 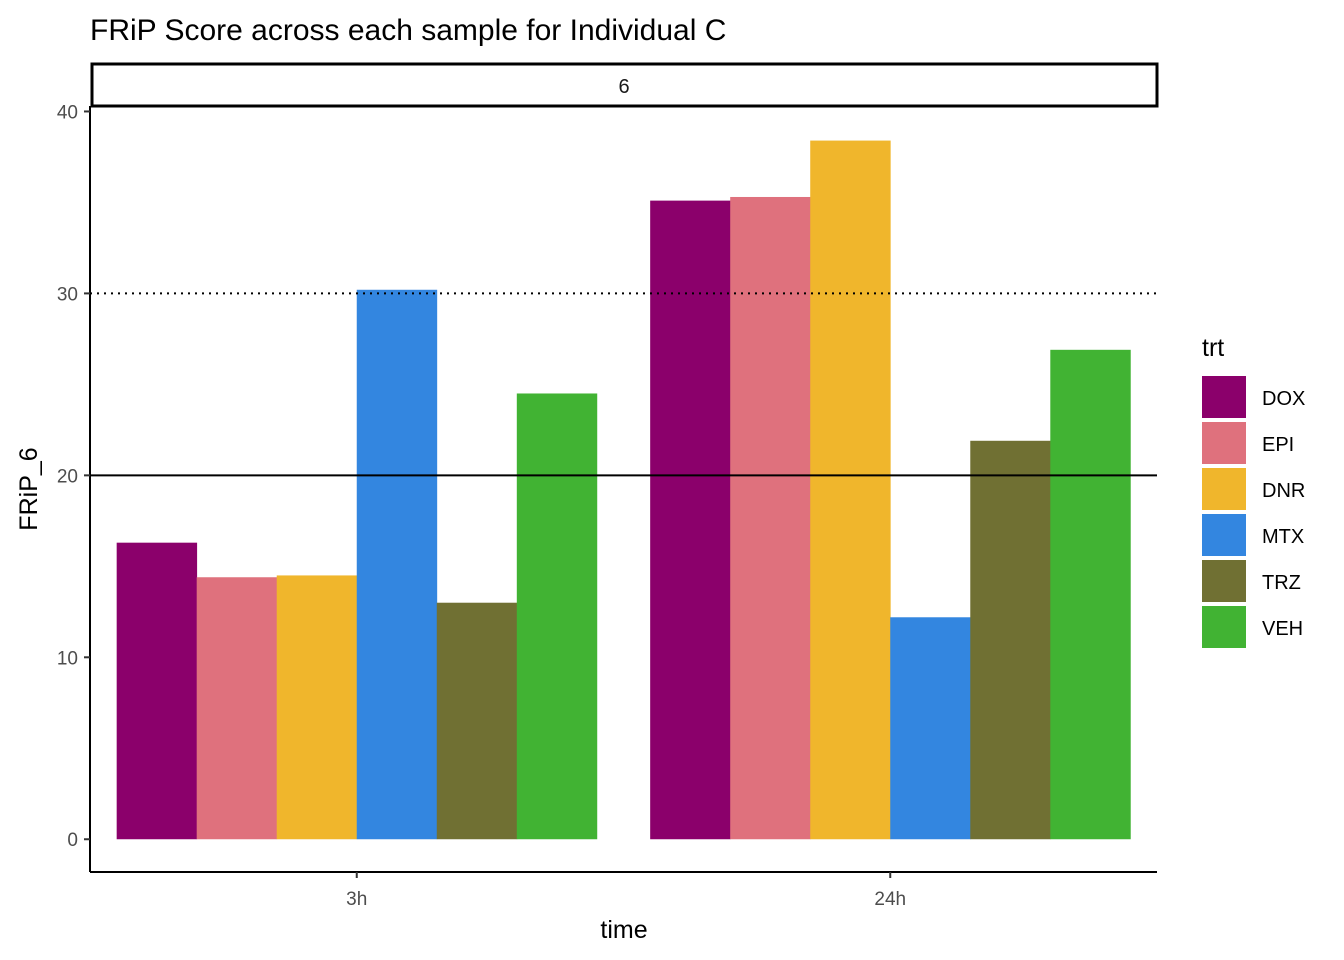 I want to click on legend-key-dox, so click(x=1224, y=397).